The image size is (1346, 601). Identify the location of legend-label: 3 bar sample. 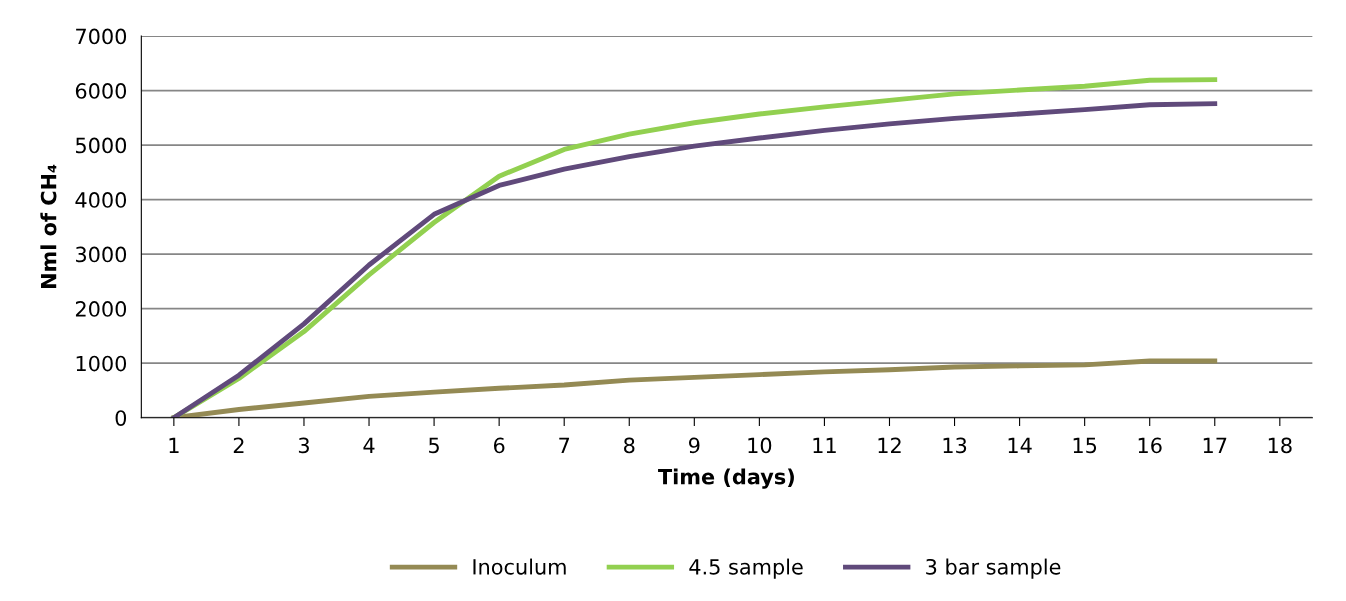
(993, 568).